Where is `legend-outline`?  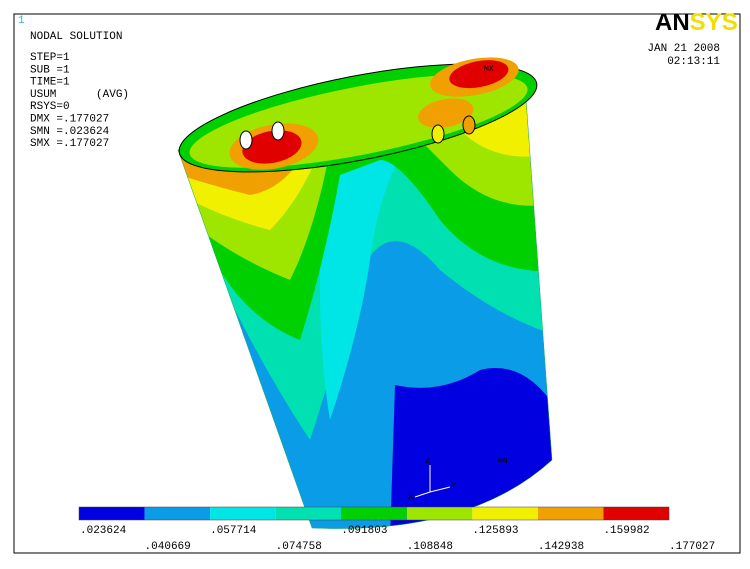
legend-outline is located at coordinates (374, 513).